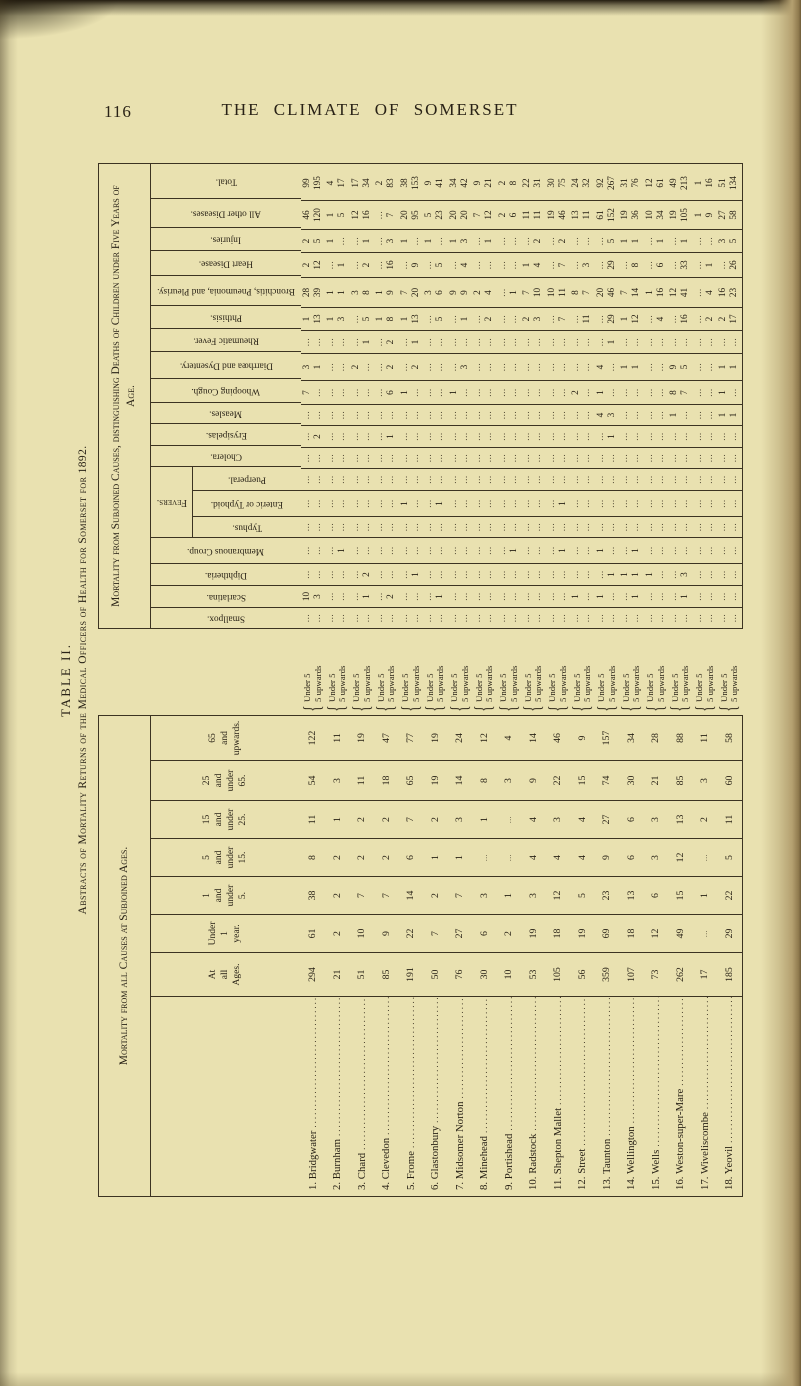 The width and height of the screenshot is (801, 1386). I want to click on fevers-group-label: Fevers., so click(171, 502).